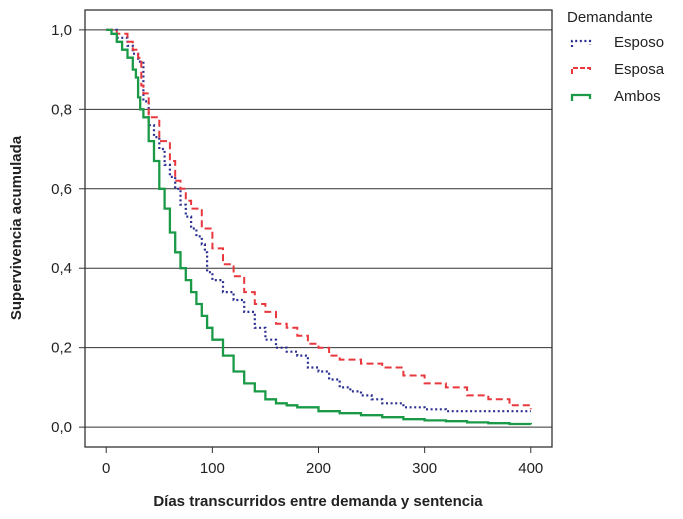 This screenshot has width=683, height=519. I want to click on y-tick-label: 1,0, so click(61, 30).